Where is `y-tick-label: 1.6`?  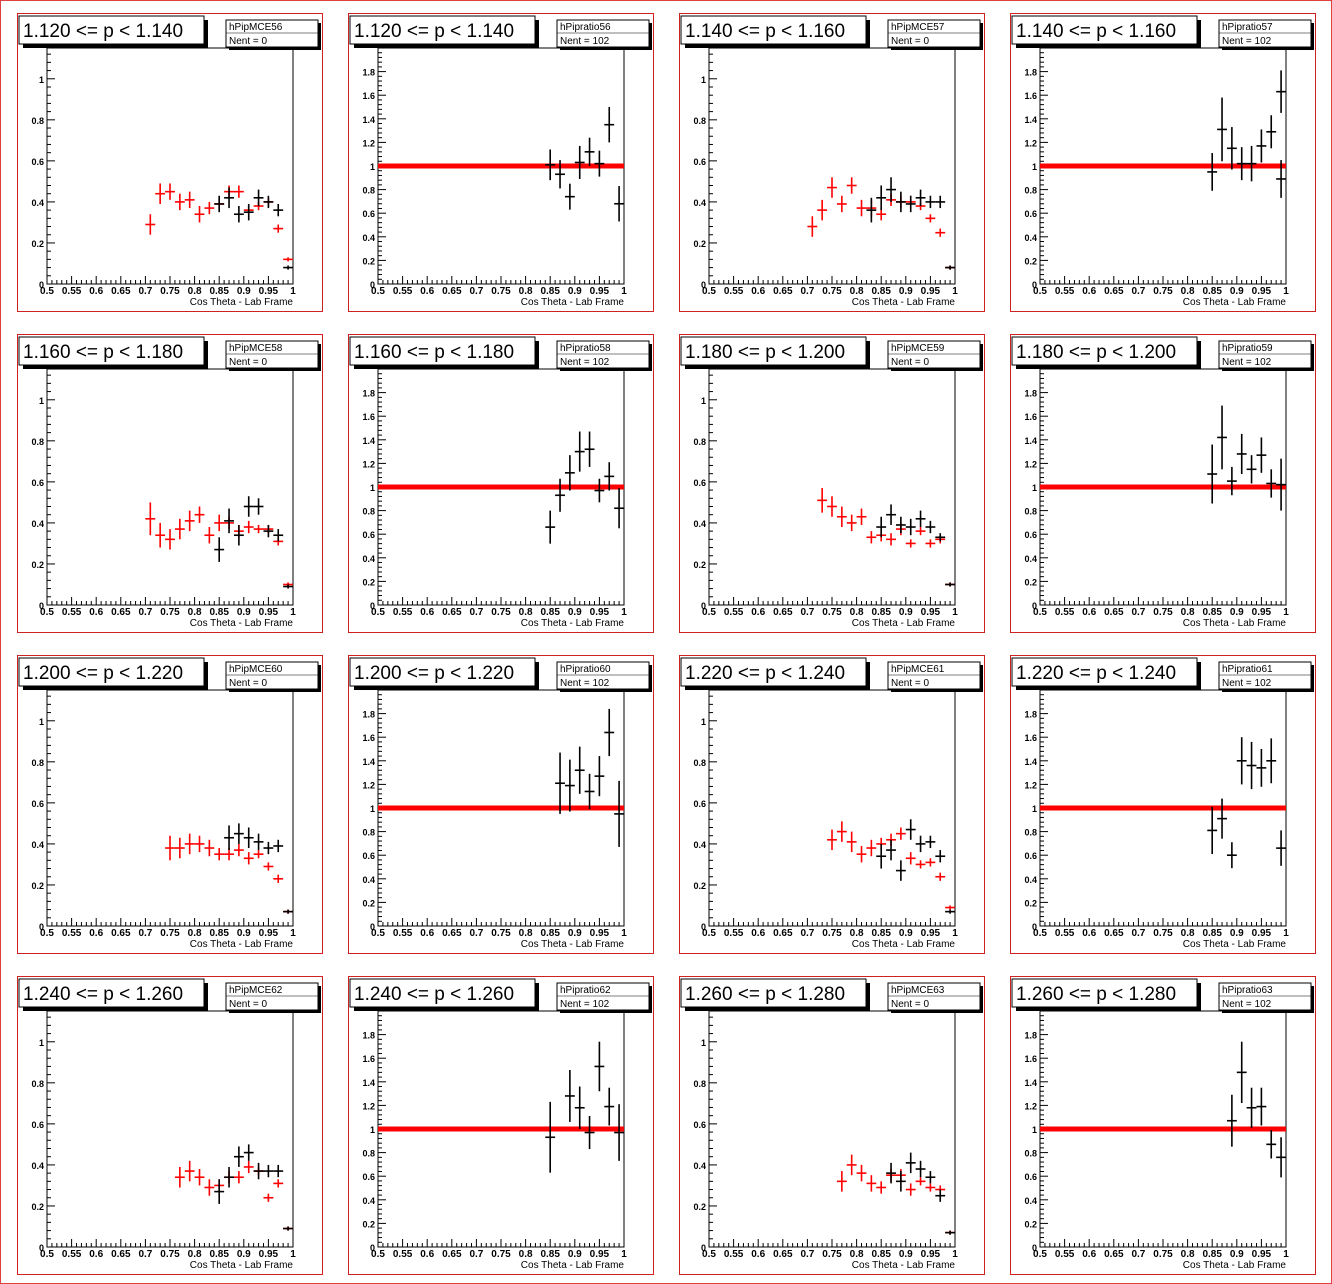 y-tick-label: 1.6 is located at coordinates (368, 1059).